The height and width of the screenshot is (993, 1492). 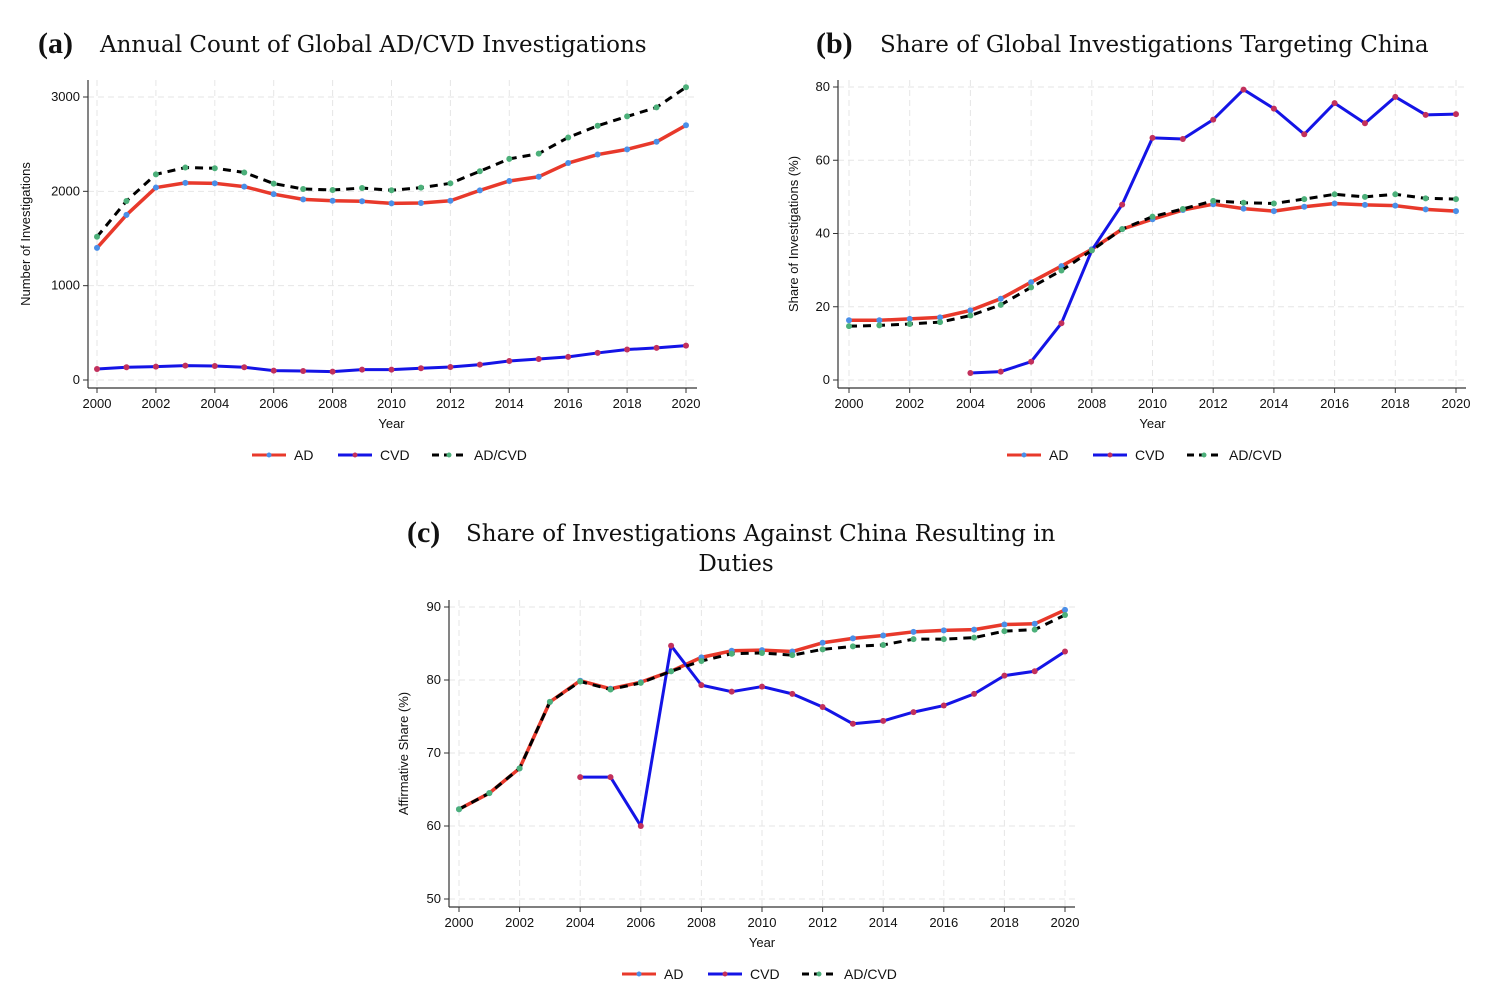 What do you see at coordinates (1152, 260) in the screenshot?
I see `series-line-ad-cvd` at bounding box center [1152, 260].